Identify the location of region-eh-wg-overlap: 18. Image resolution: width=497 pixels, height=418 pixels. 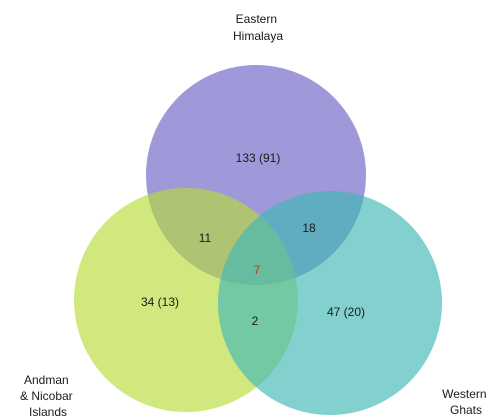
(309, 228).